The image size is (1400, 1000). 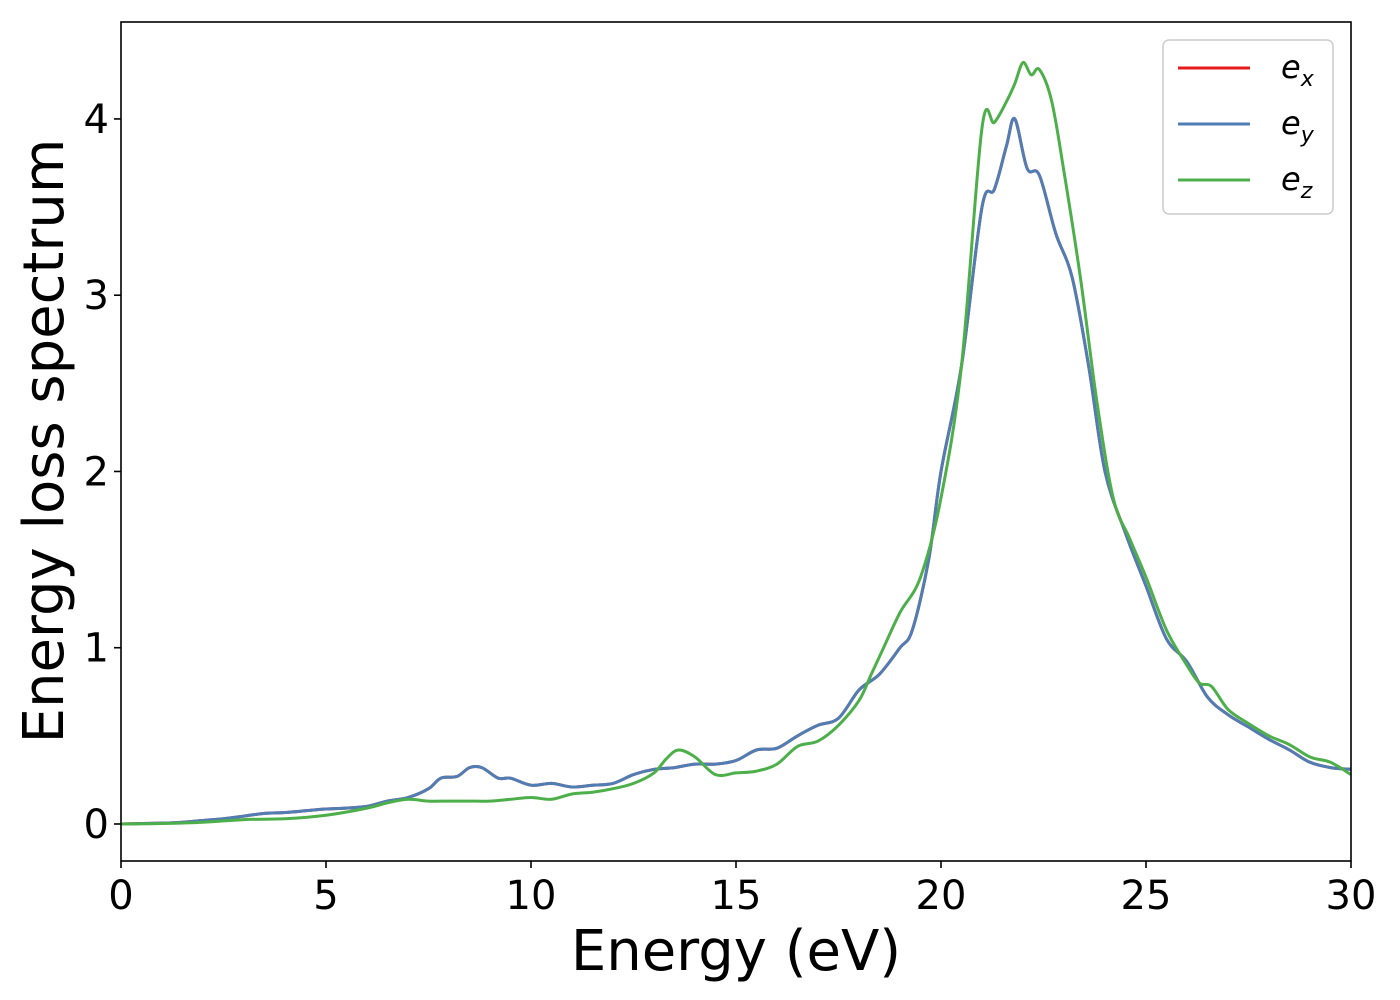 I want to click on y-axis-title: Energy loss spectrum, so click(x=44, y=441).